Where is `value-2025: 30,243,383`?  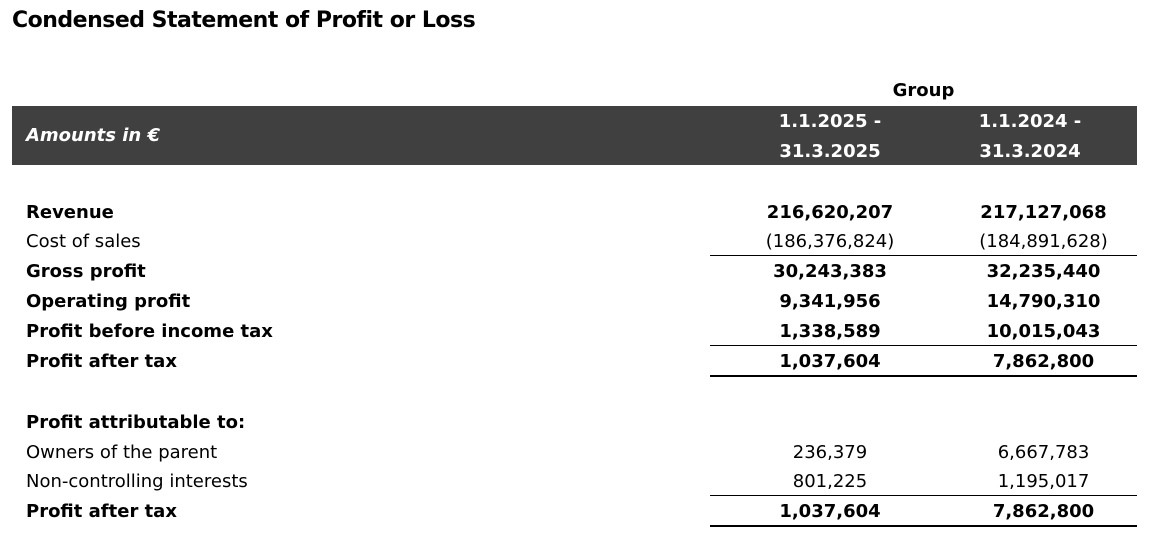 value-2025: 30,243,383 is located at coordinates (830, 271).